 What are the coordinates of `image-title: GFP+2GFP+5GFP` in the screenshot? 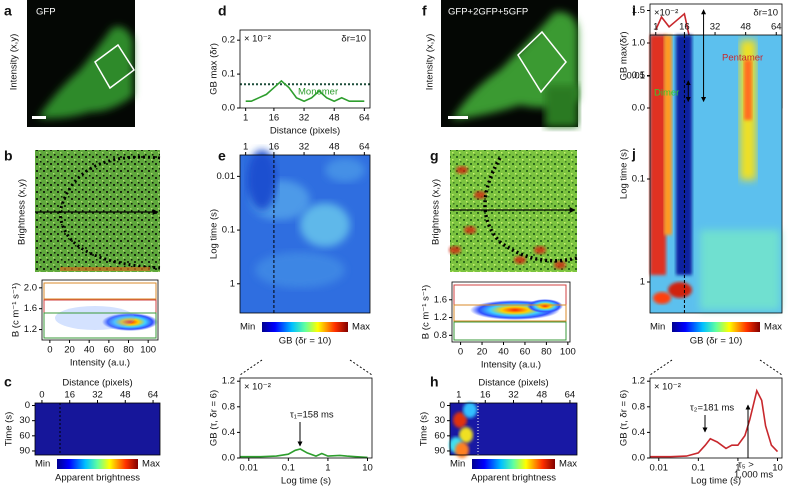 It's located at (488, 12).